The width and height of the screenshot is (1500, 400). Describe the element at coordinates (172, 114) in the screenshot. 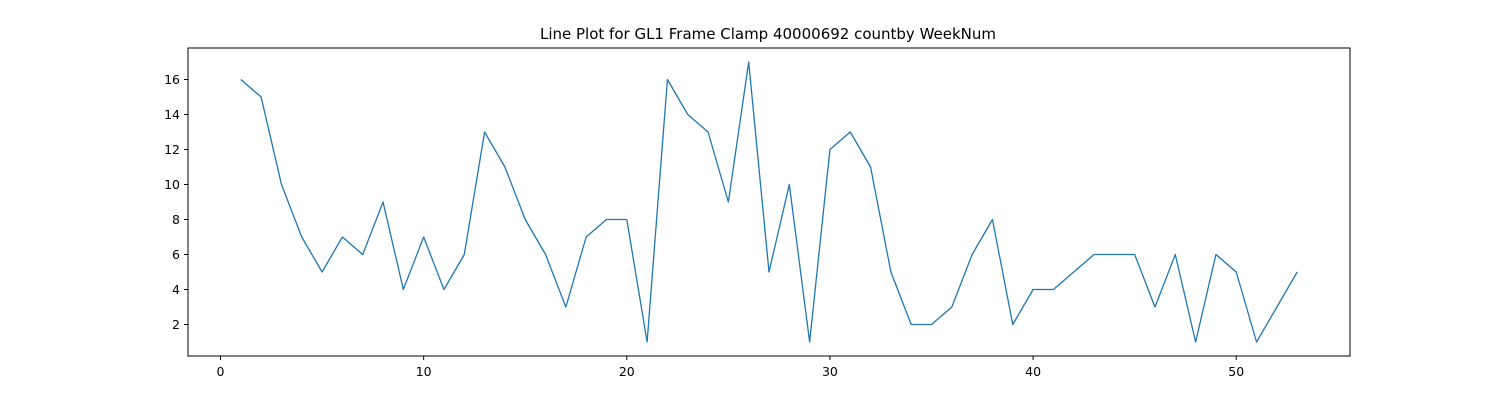

I see `y-tick-label: 14` at that location.